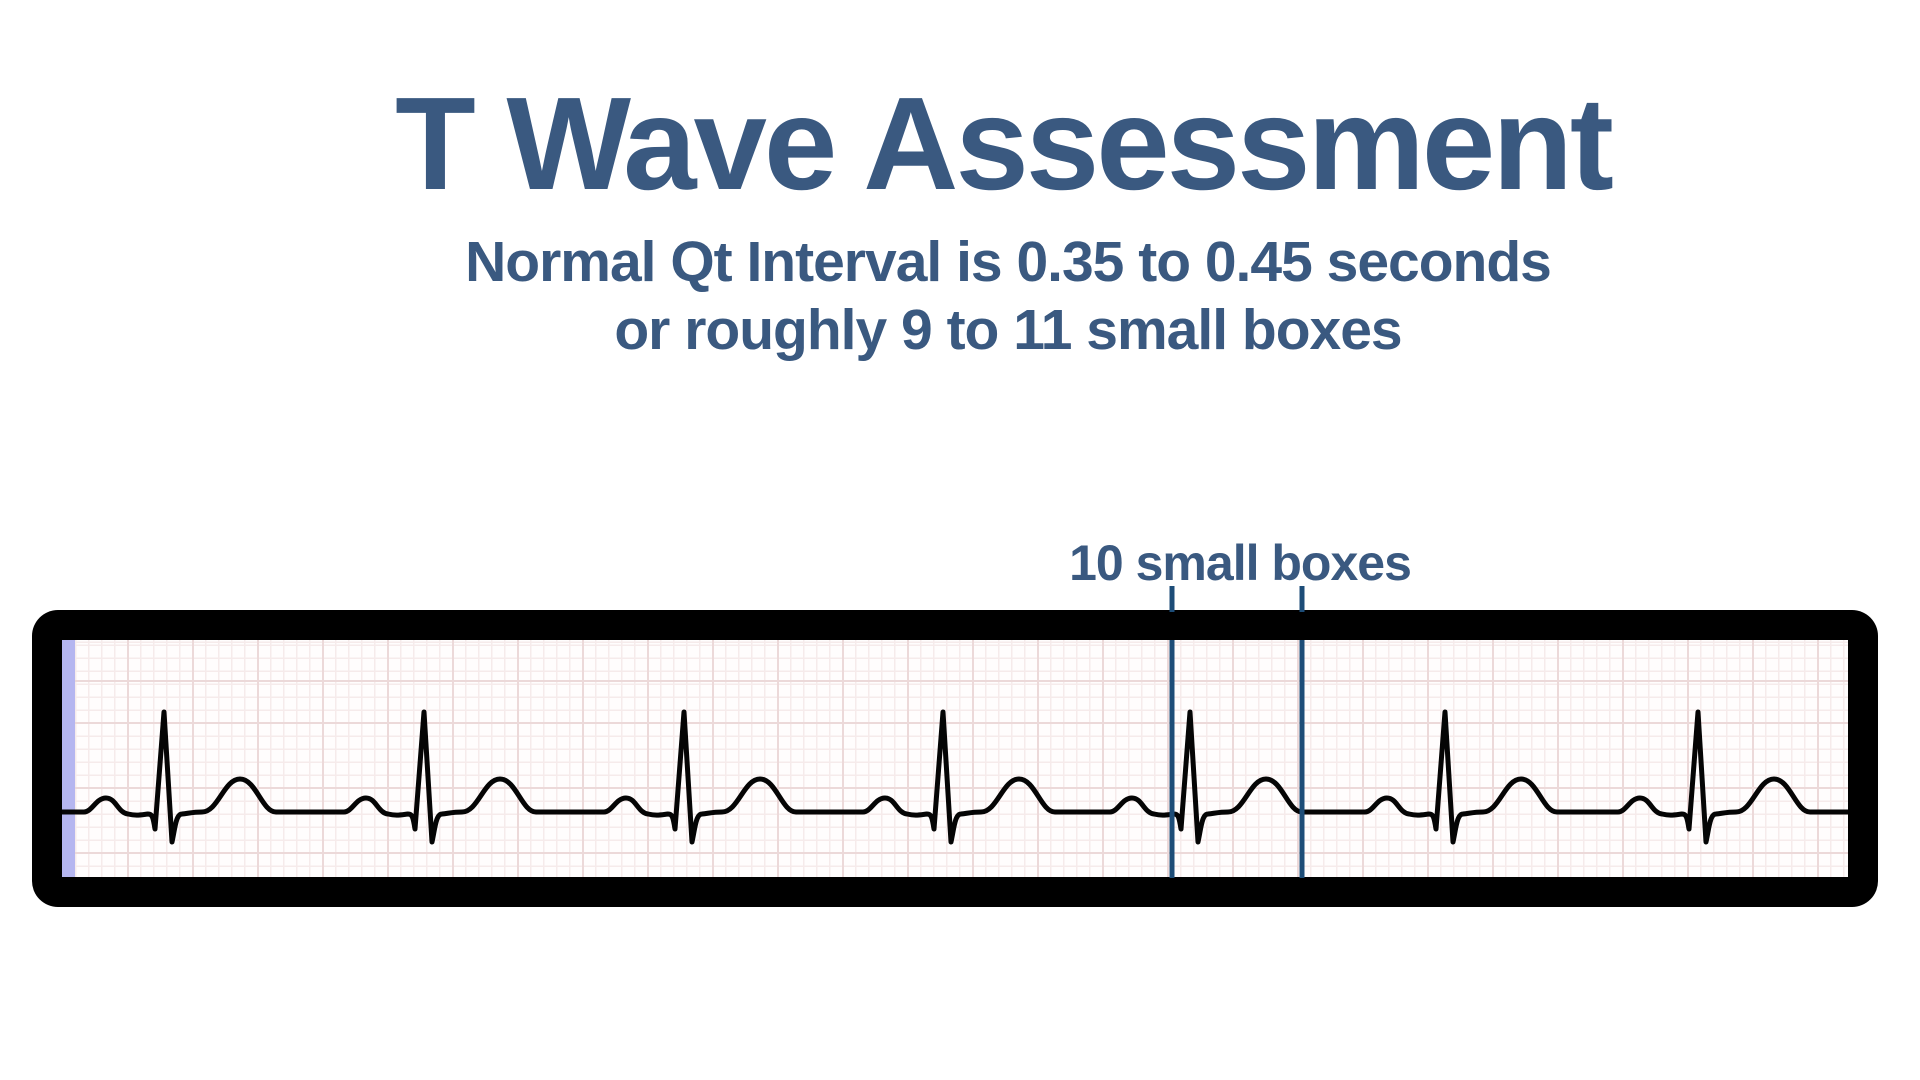 The image size is (1920, 1080). What do you see at coordinates (955, 777) in the screenshot?
I see `ecg-waveform` at bounding box center [955, 777].